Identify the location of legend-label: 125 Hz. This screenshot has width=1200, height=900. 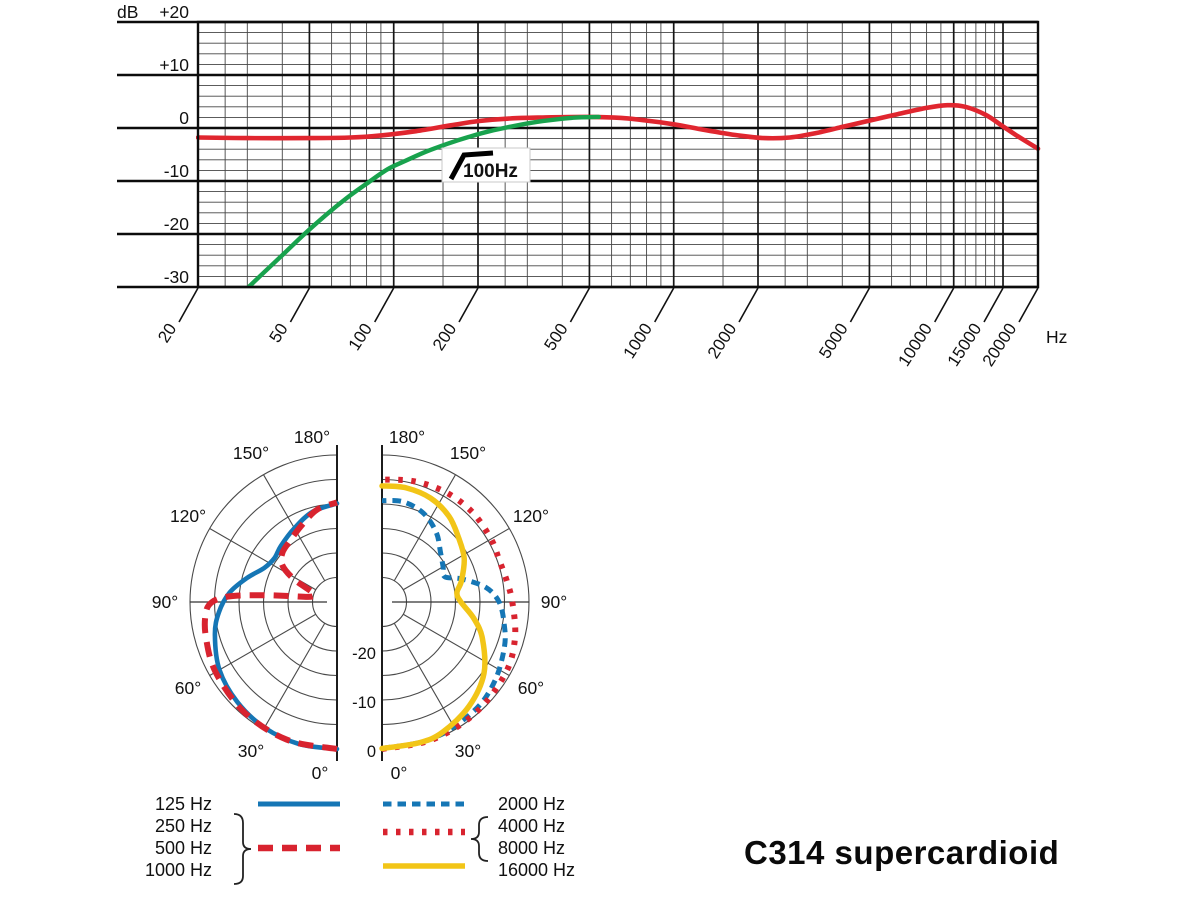
(183, 804).